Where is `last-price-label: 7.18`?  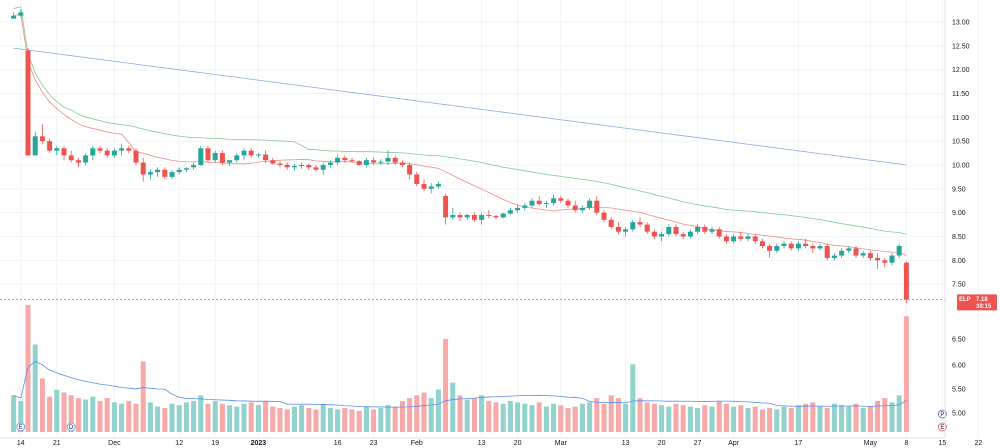
last-price-label: 7.18 is located at coordinates (982, 300).